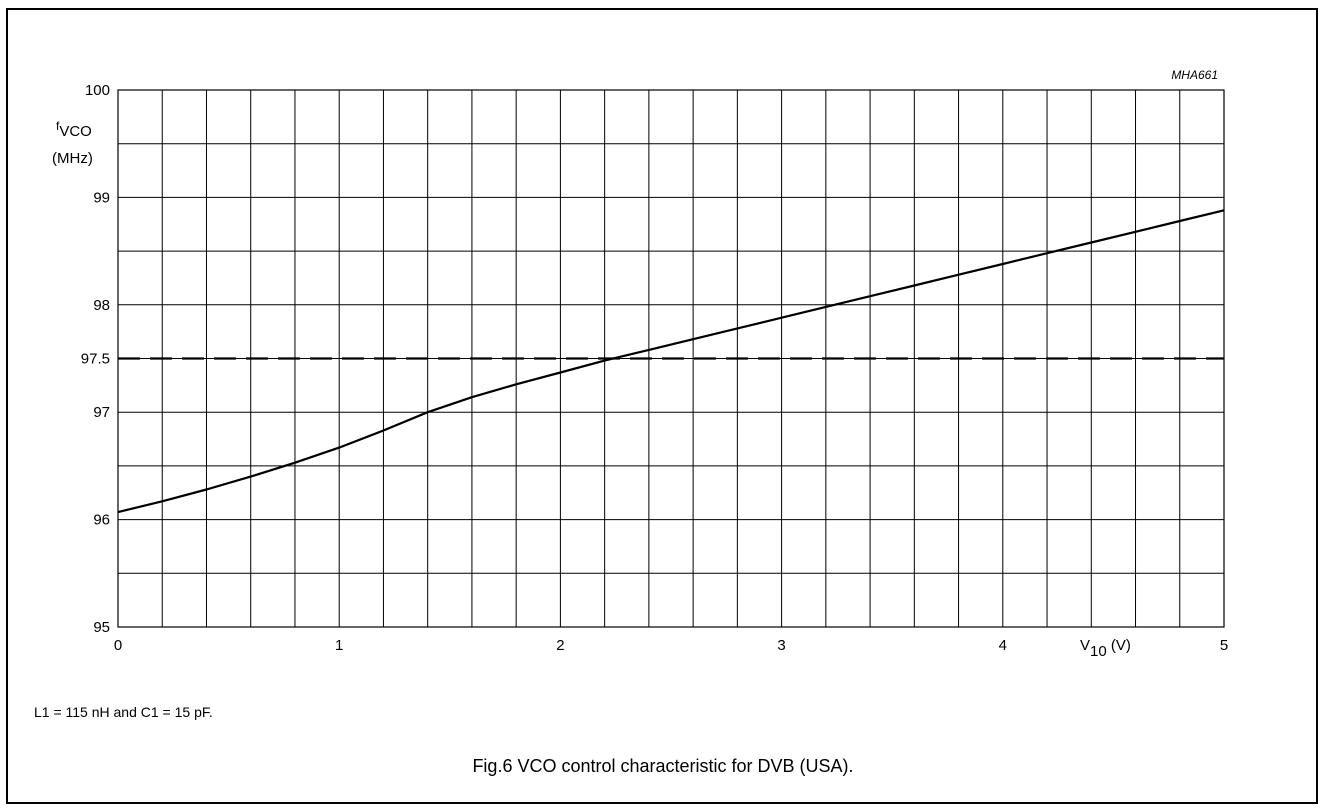 The height and width of the screenshot is (812, 1326). Describe the element at coordinates (123, 712) in the screenshot. I see `component-note: L1 = 115 nH and C1 = 15 pF.` at that location.